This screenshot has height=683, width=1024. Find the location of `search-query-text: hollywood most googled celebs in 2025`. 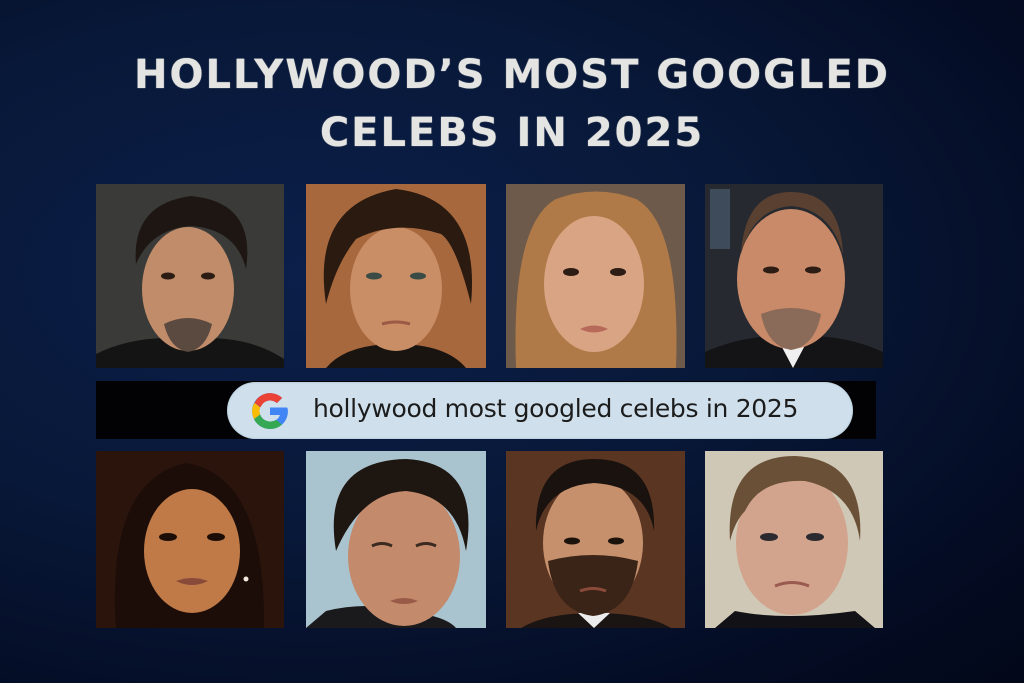

search-query-text: hollywood most googled celebs in 2025 is located at coordinates (556, 408).